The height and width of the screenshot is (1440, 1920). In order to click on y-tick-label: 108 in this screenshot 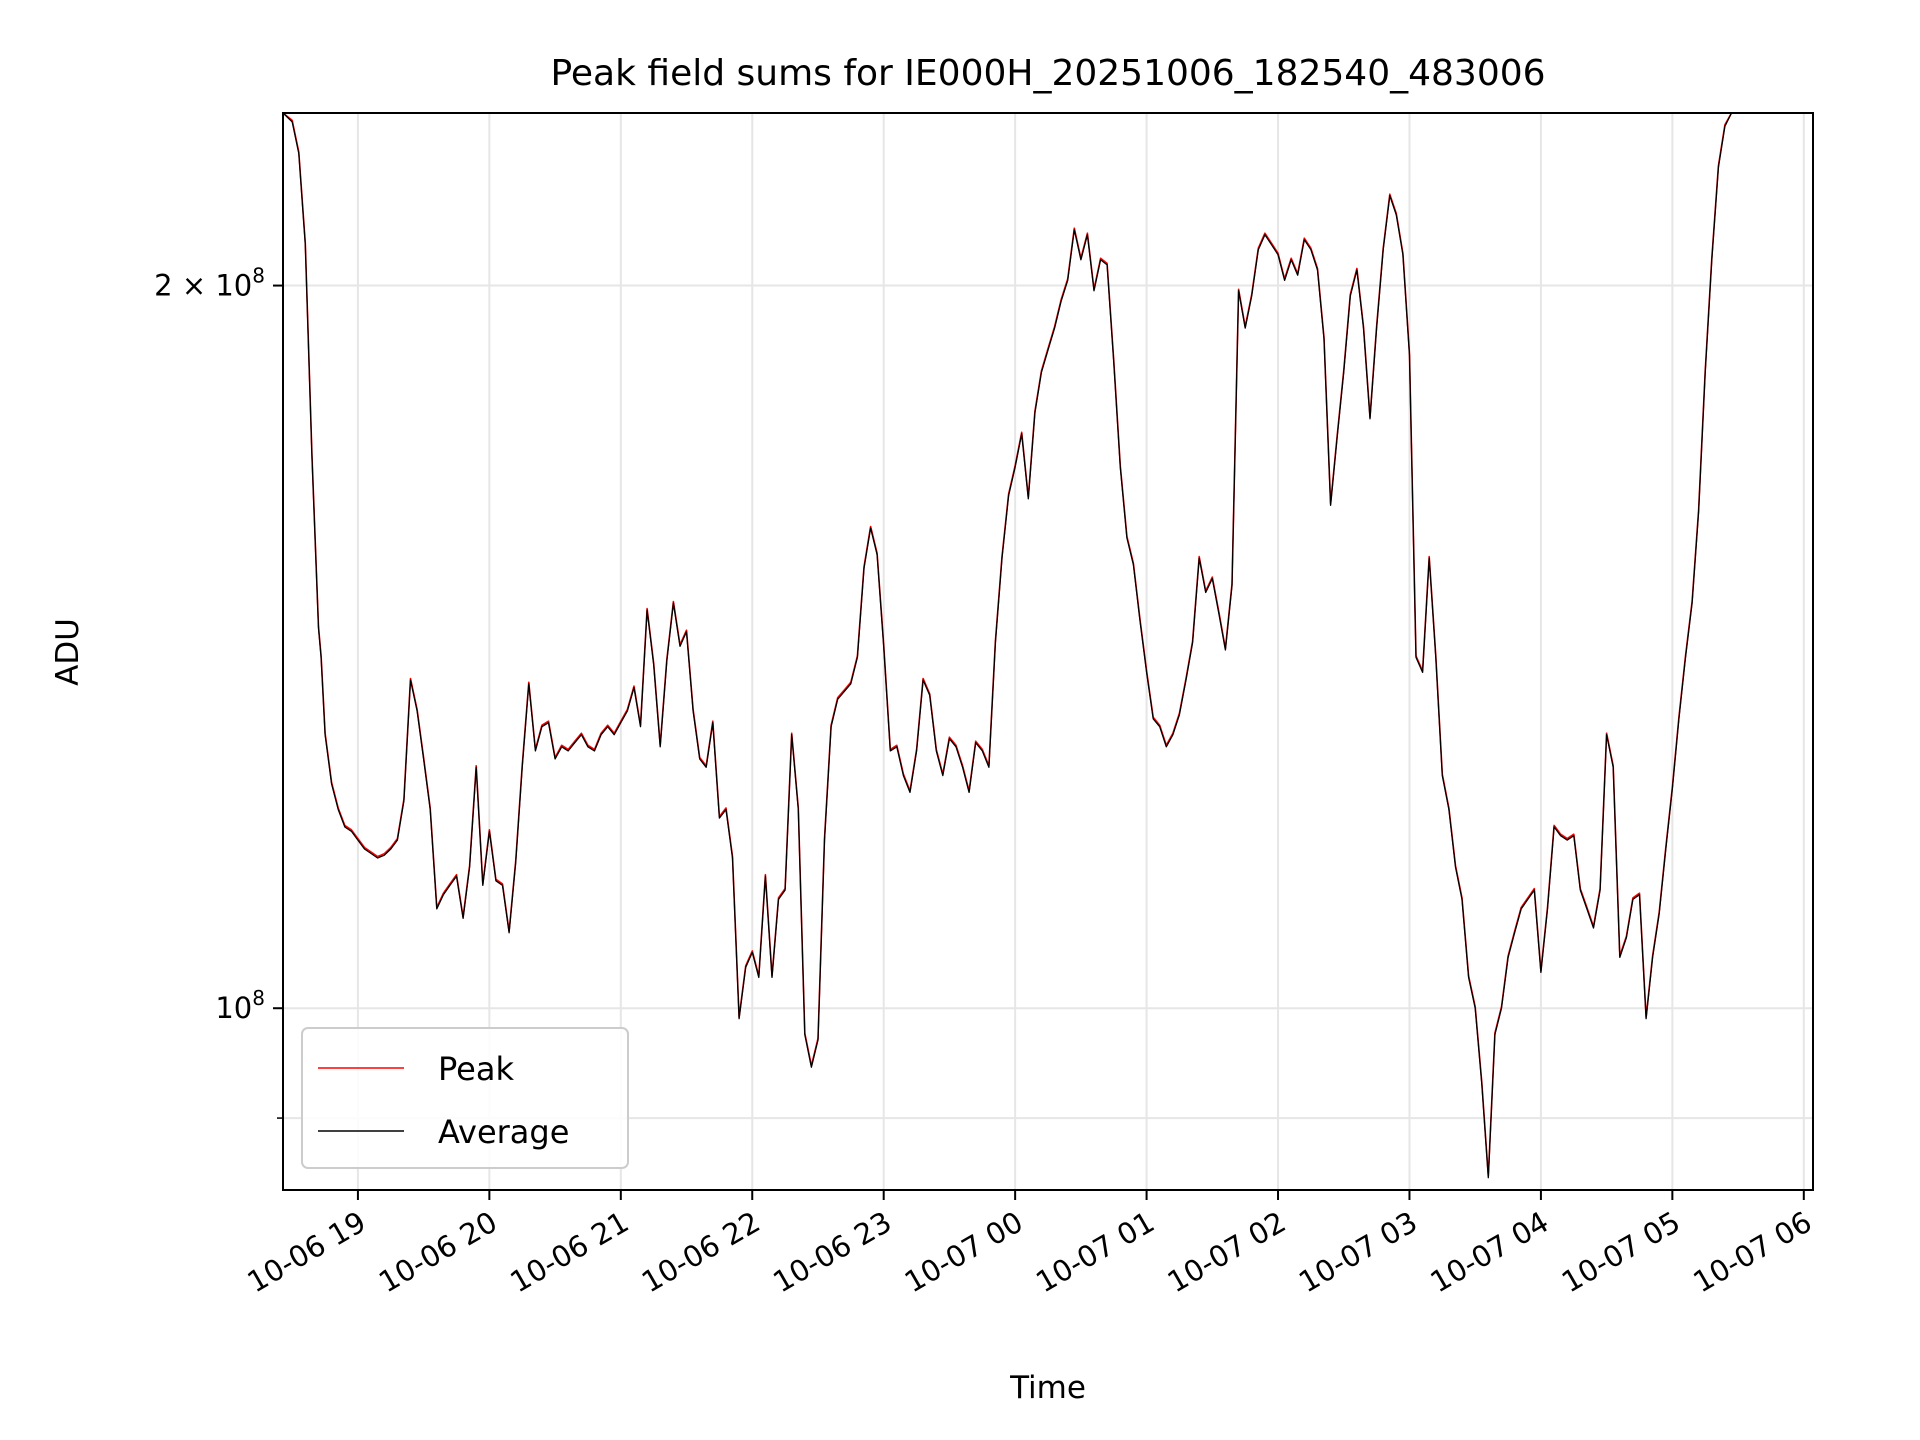, I will do `click(240, 1005)`.